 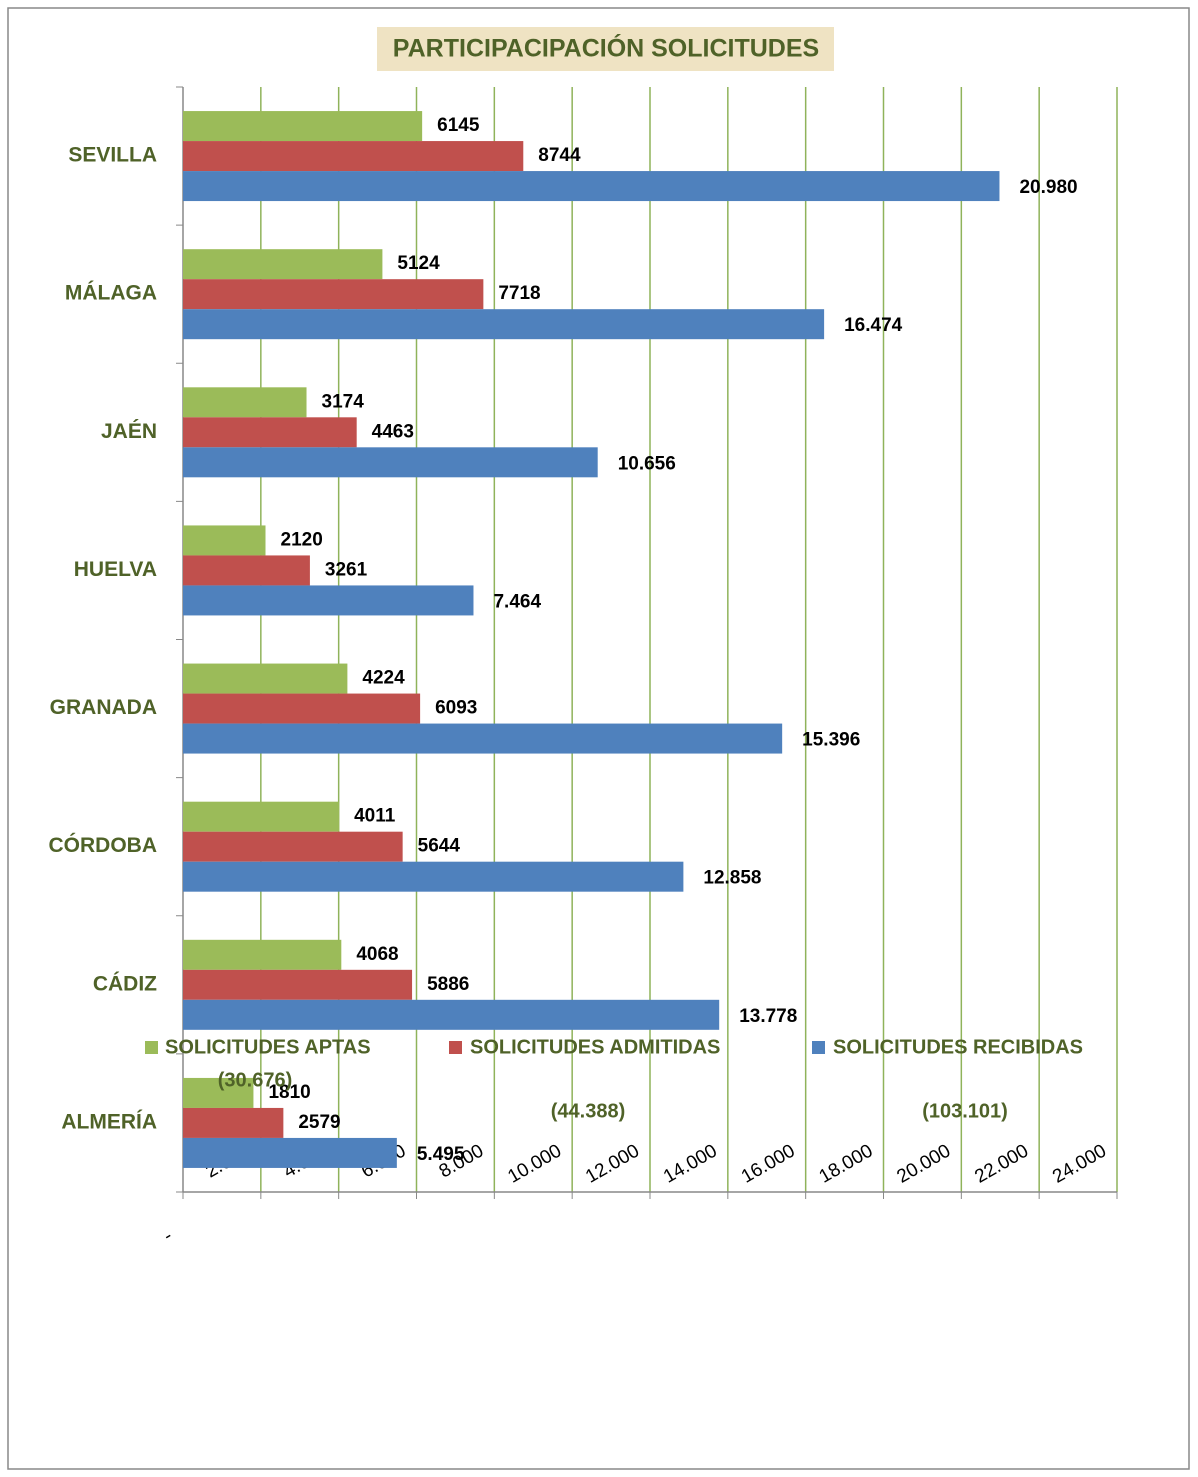 I want to click on data-label: 4068, so click(x=377, y=954).